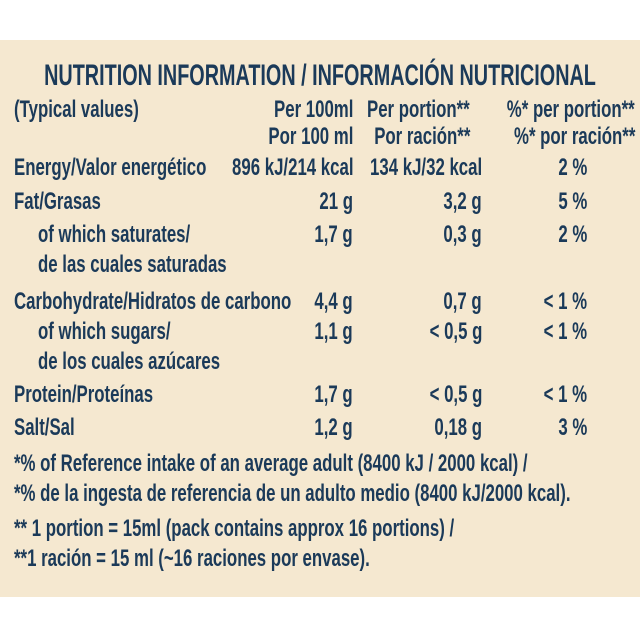 This screenshot has height=640, width=640. Describe the element at coordinates (462, 234) in the screenshot. I see `portion-value: 0,3 g` at that location.